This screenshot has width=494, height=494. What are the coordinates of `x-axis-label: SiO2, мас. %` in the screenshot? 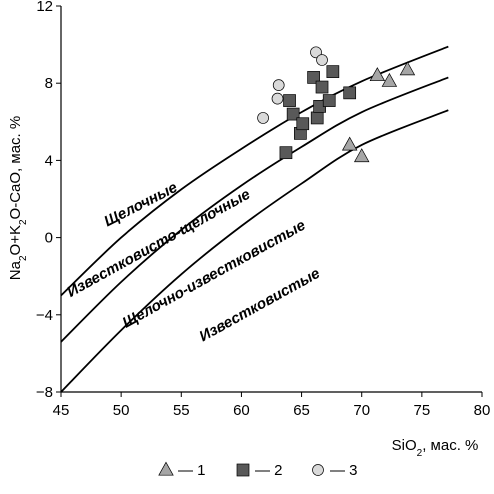 It's located at (435, 448).